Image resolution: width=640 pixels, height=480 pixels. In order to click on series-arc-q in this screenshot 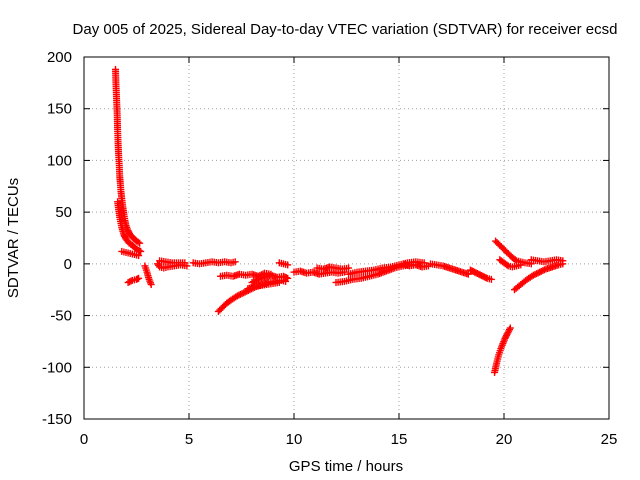, I will do `click(449, 269)`.